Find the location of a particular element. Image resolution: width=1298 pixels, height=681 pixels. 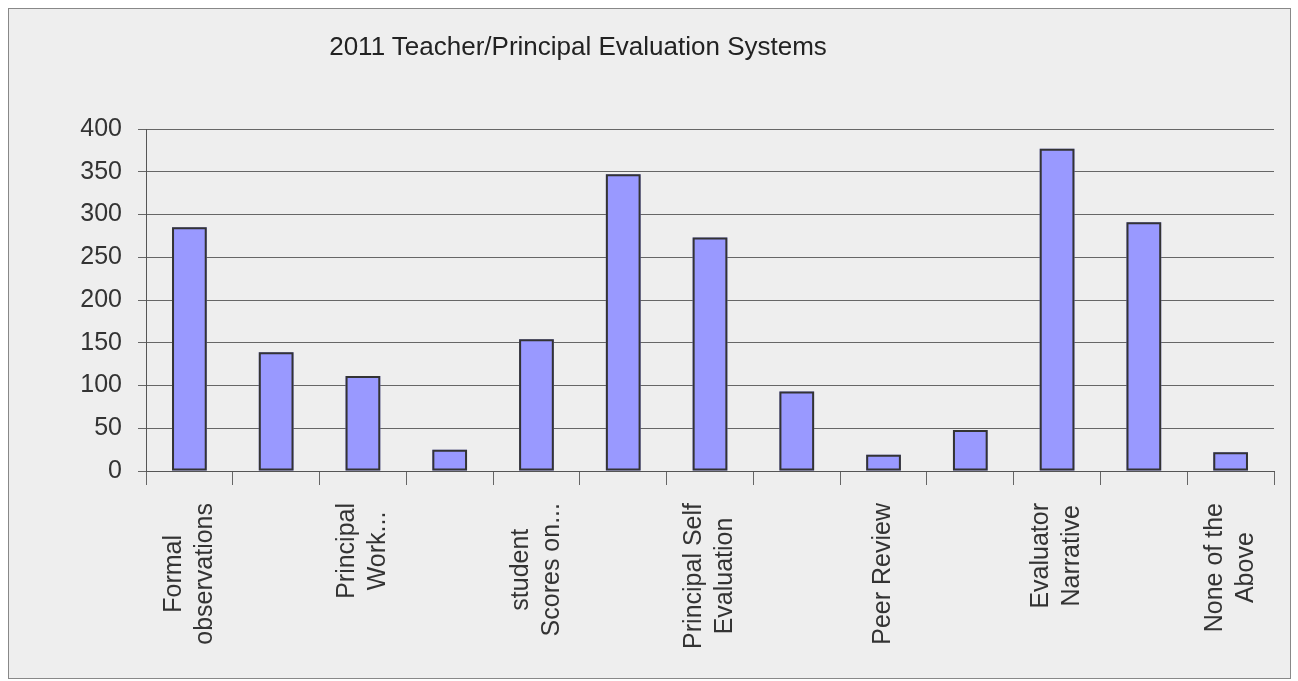

y-tick-label: 150 is located at coordinates (101, 340).